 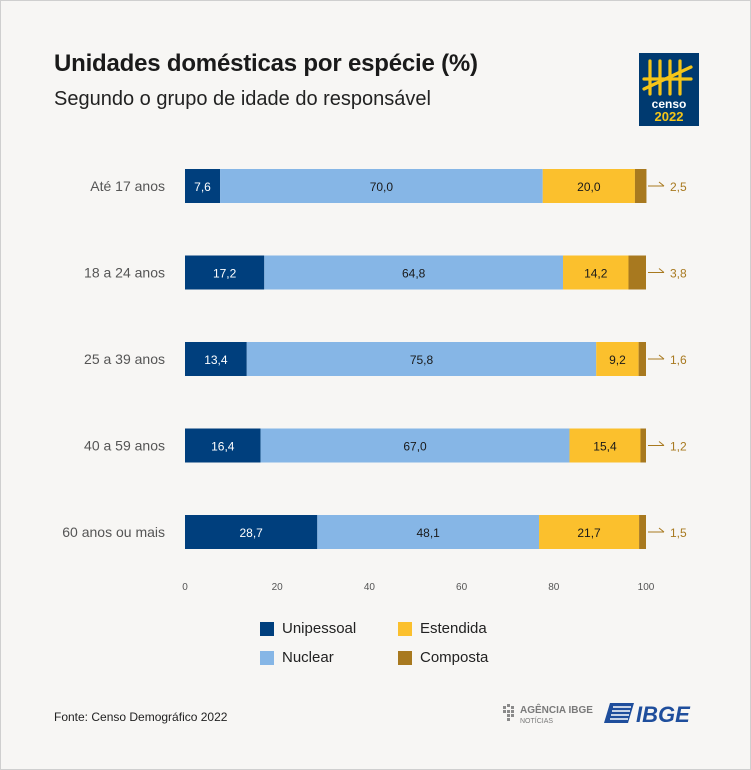 What do you see at coordinates (678, 533) in the screenshot?
I see `data-label-outside: 1,5` at bounding box center [678, 533].